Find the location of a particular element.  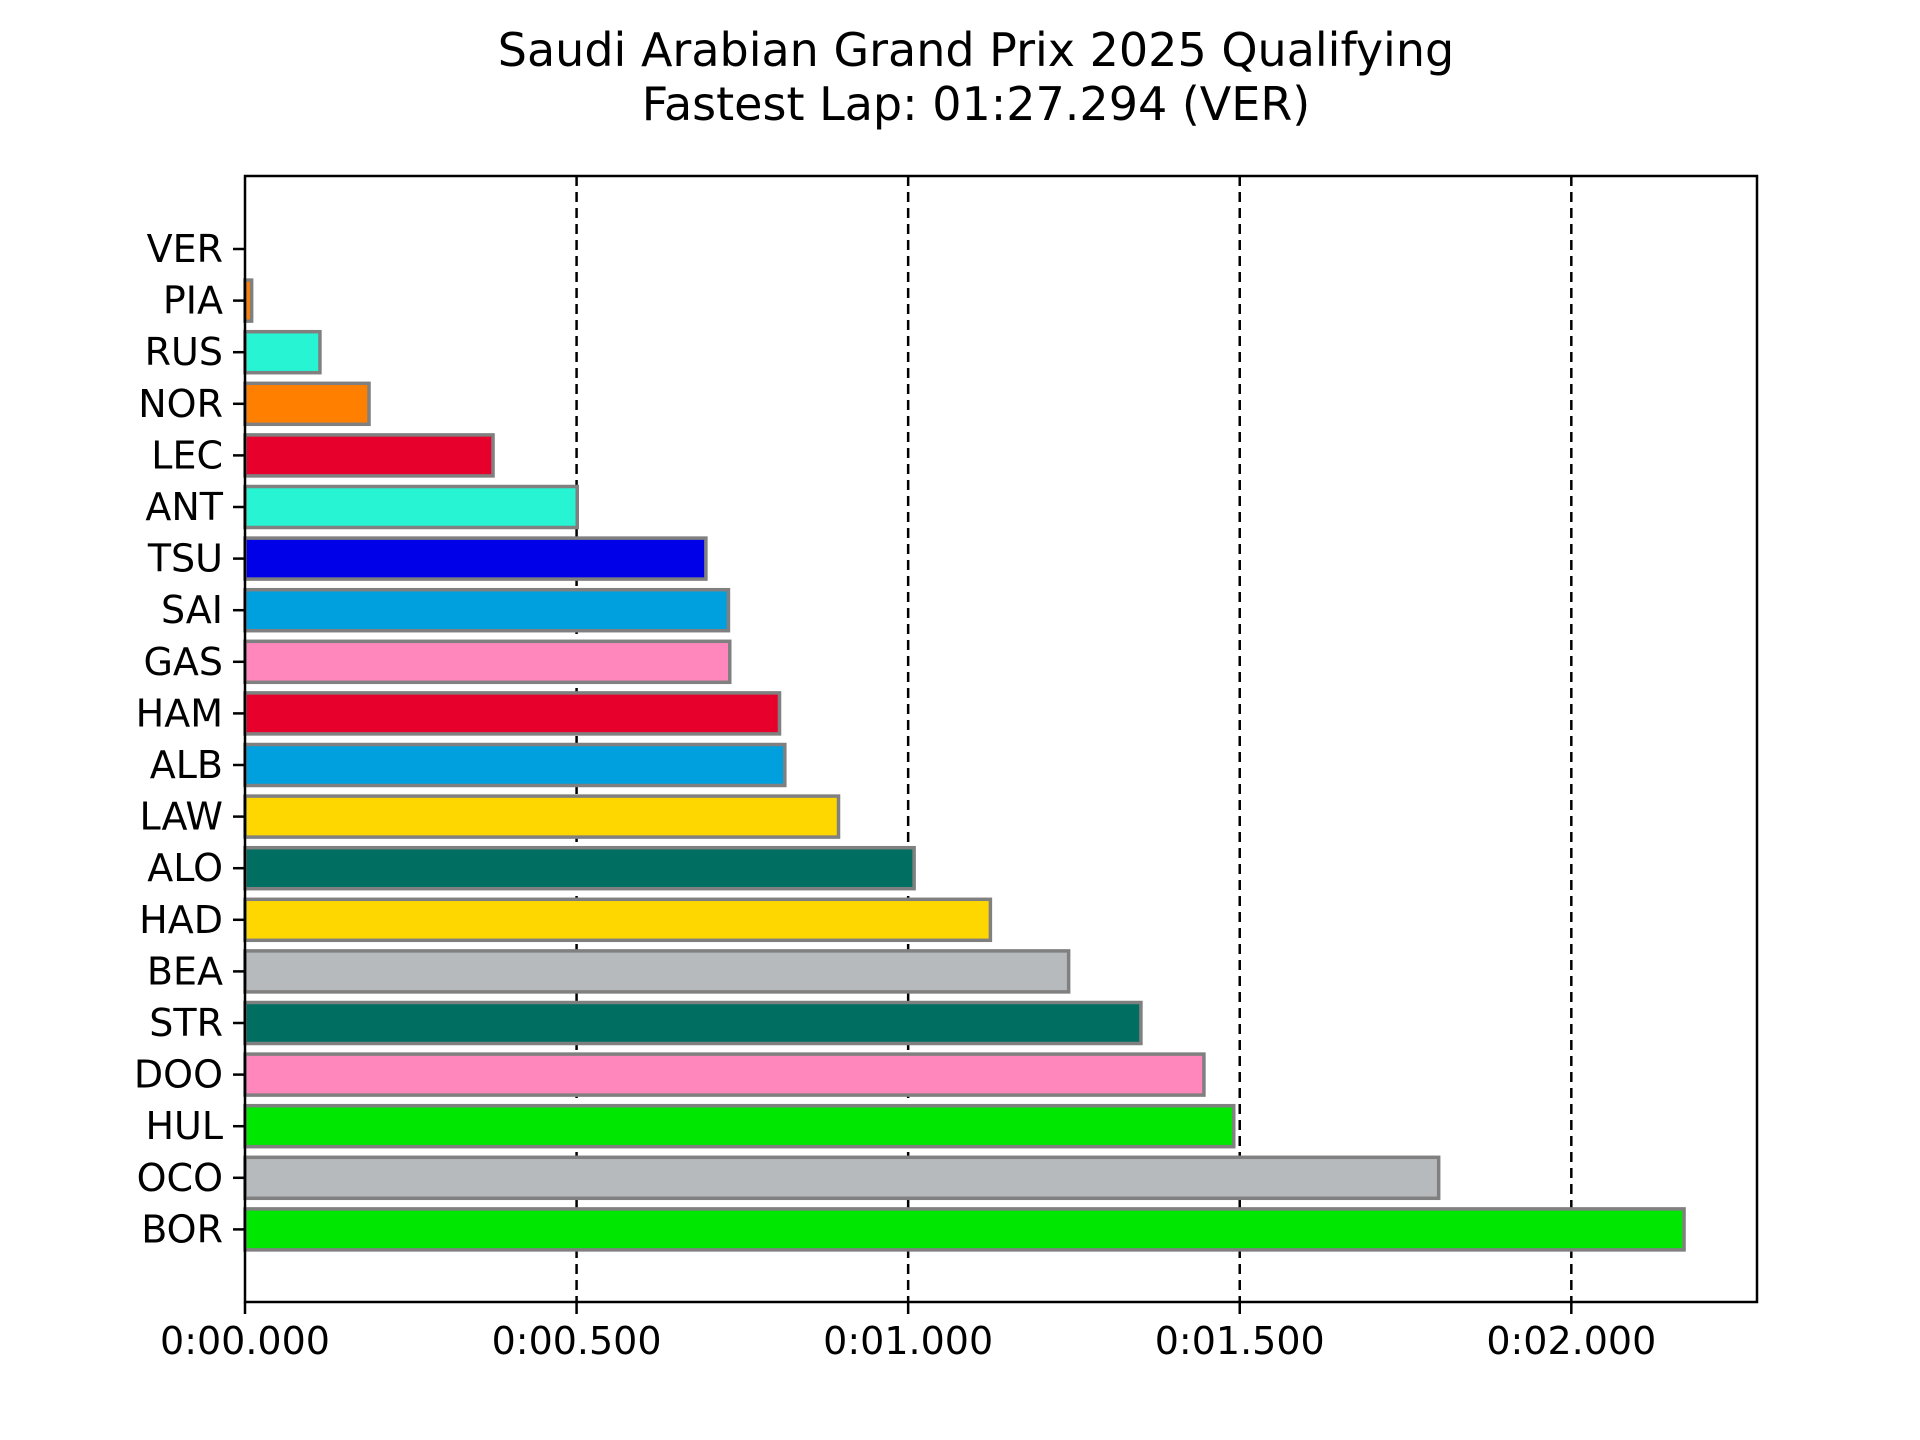

bar-sai is located at coordinates (487, 610).